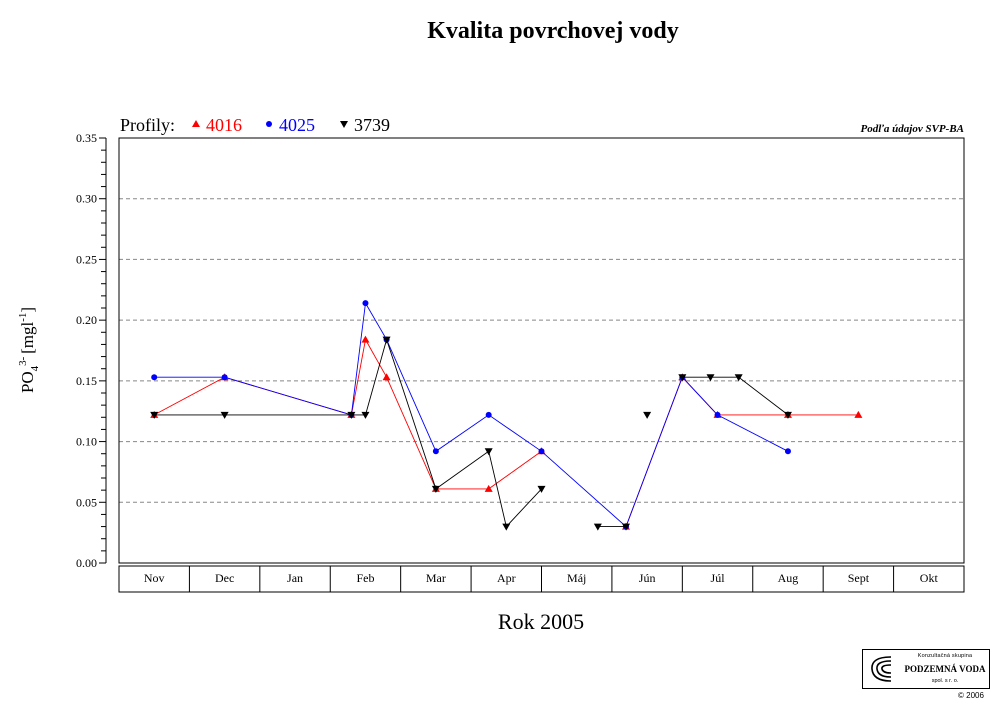 The height and width of the screenshot is (711, 1000). Describe the element at coordinates (255, 125) in the screenshot. I see `legend: Profily: 4016 4025 3739` at that location.